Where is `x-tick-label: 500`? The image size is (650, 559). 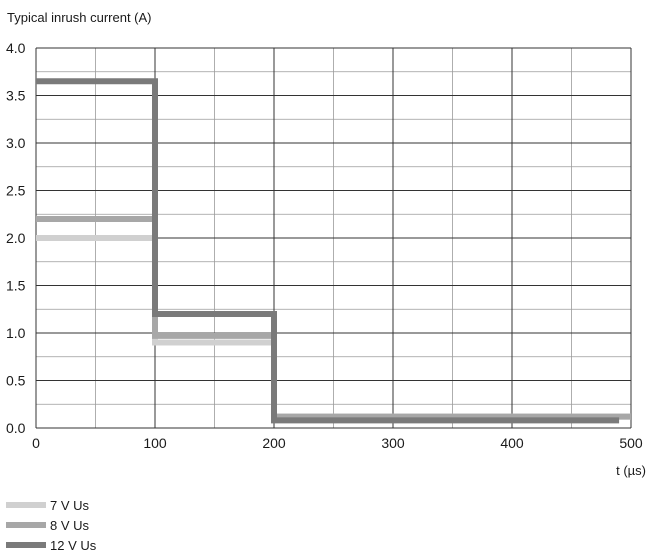
x-tick-label: 500 is located at coordinates (631, 443).